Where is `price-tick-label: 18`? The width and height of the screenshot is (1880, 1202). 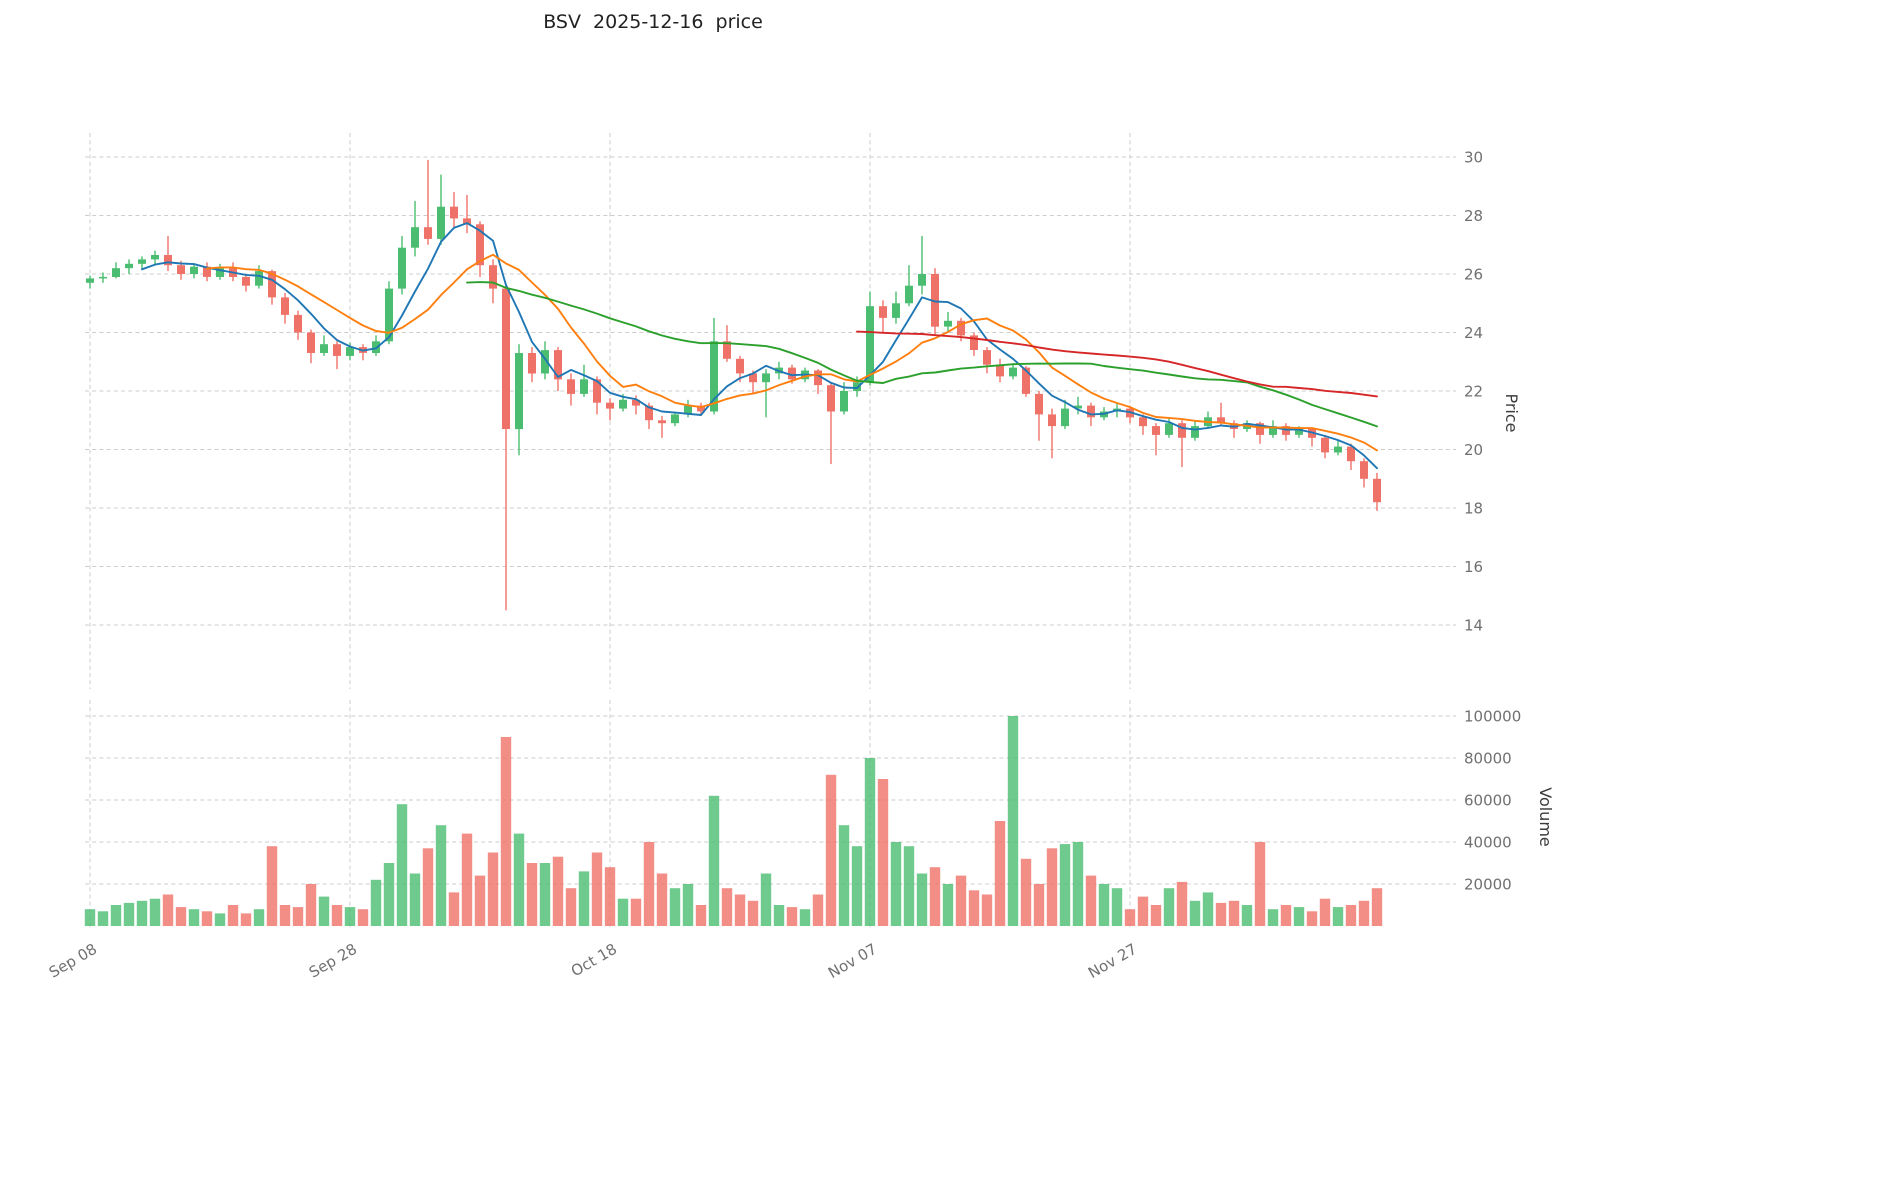 price-tick-label: 18 is located at coordinates (1473, 509).